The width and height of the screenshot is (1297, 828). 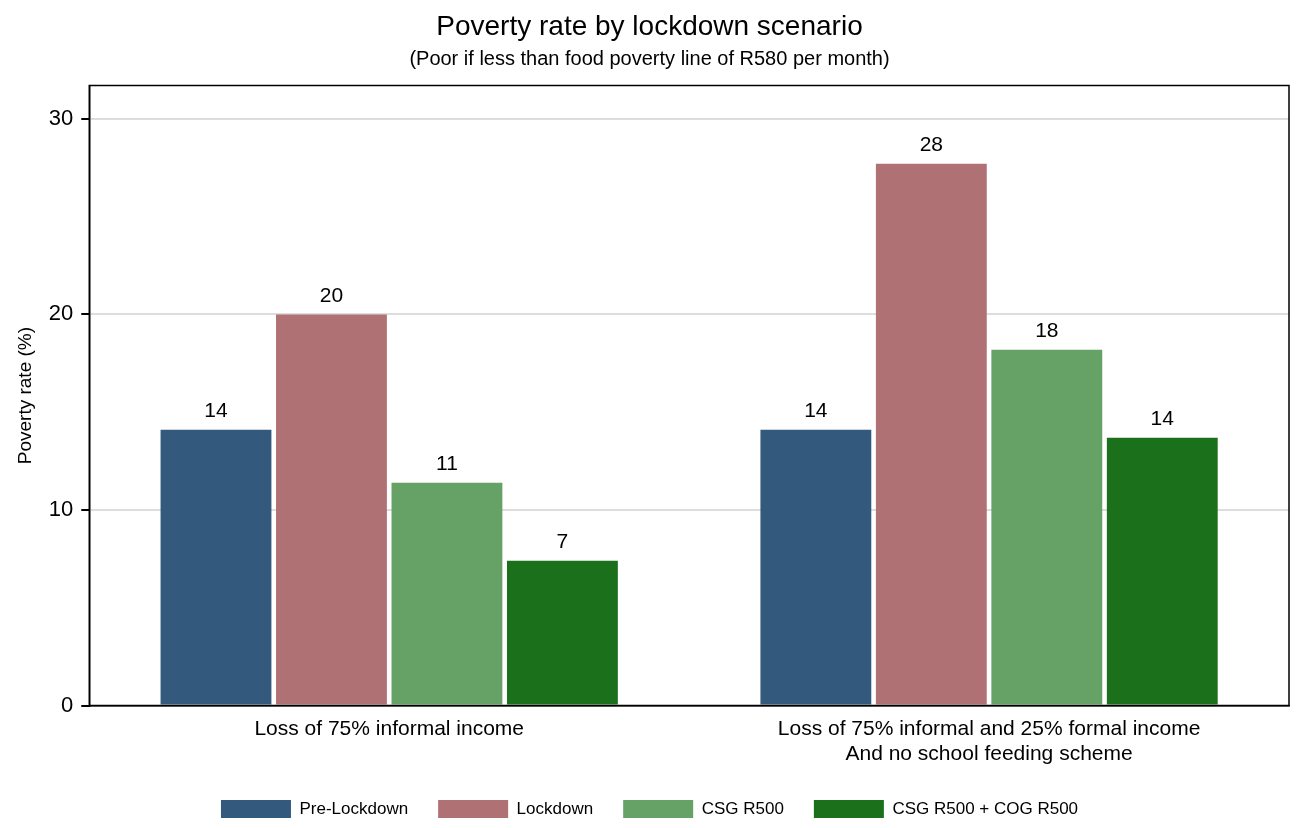 I want to click on x-tick-label: Loss of 75% informal income, so click(x=389, y=727).